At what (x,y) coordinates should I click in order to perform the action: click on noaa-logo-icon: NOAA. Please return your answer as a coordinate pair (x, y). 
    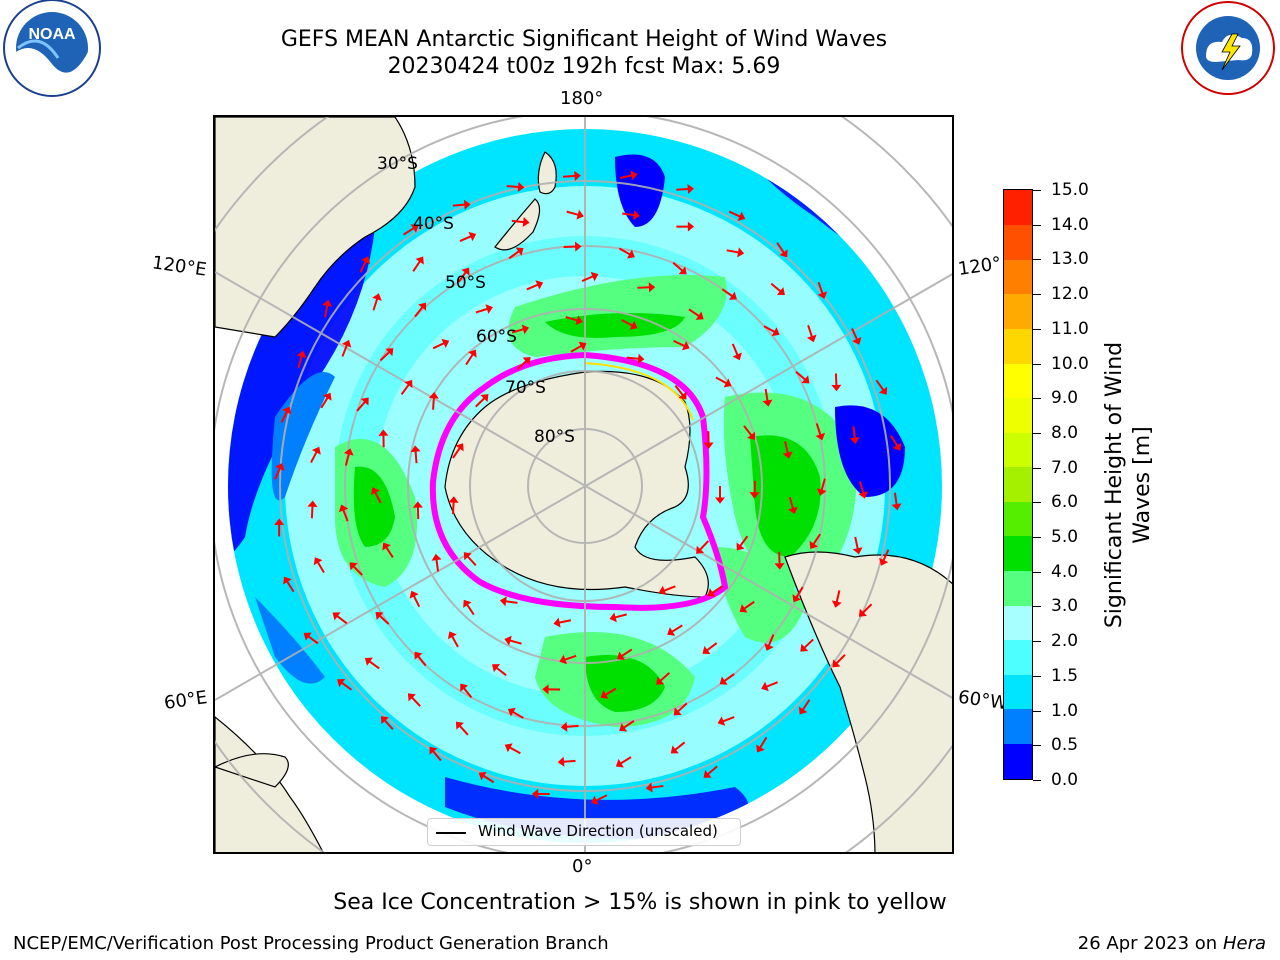
    Looking at the image, I should click on (52, 52).